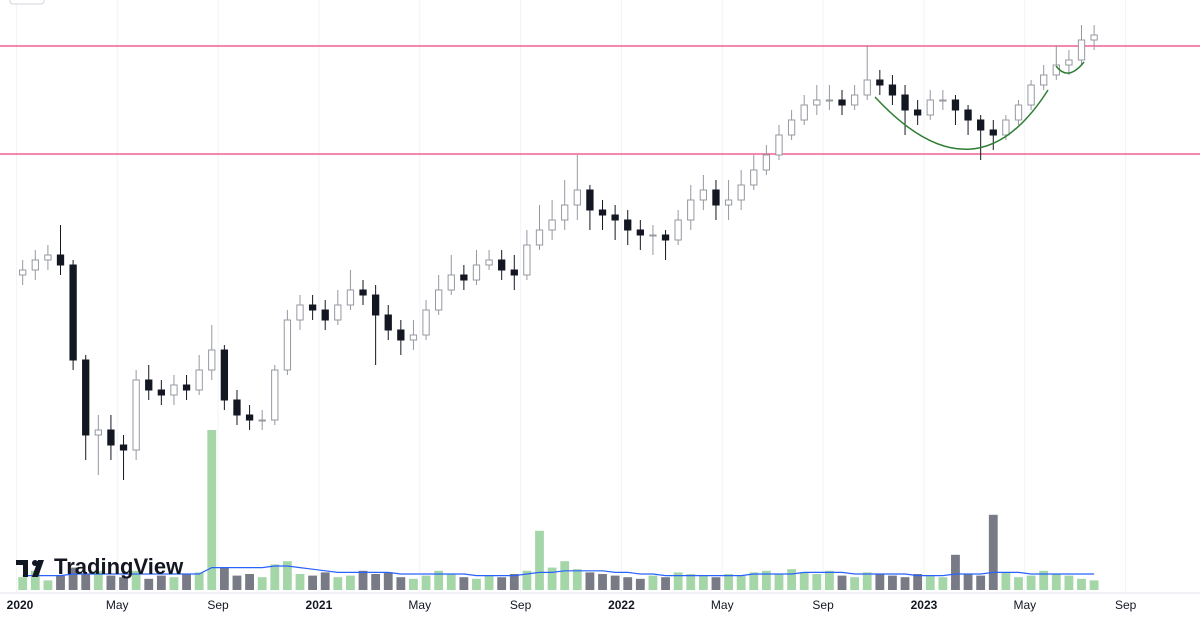 The image size is (1200, 622). I want to click on x-tick-label: 2021, so click(319, 605).